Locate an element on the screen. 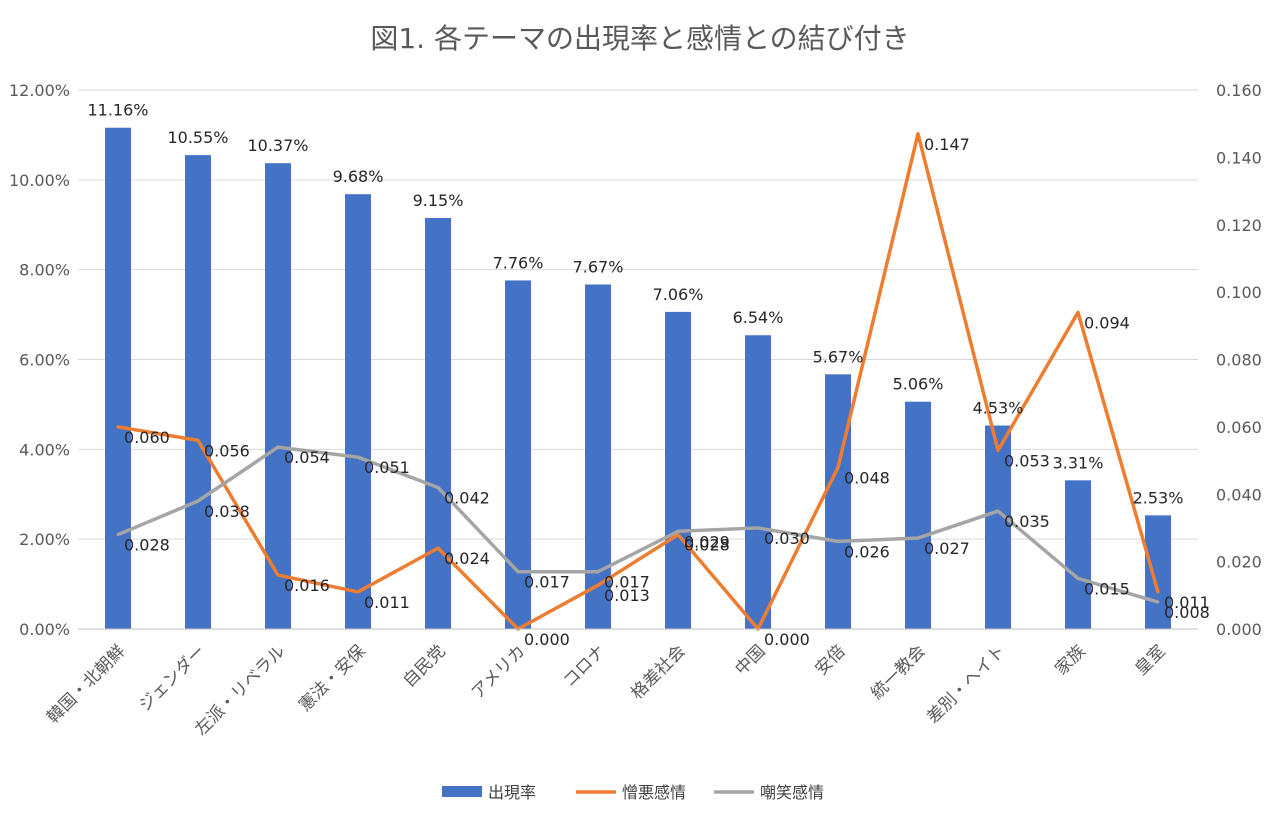 This screenshot has width=1280, height=826. bar-data-label: 11.16% is located at coordinates (117, 110).